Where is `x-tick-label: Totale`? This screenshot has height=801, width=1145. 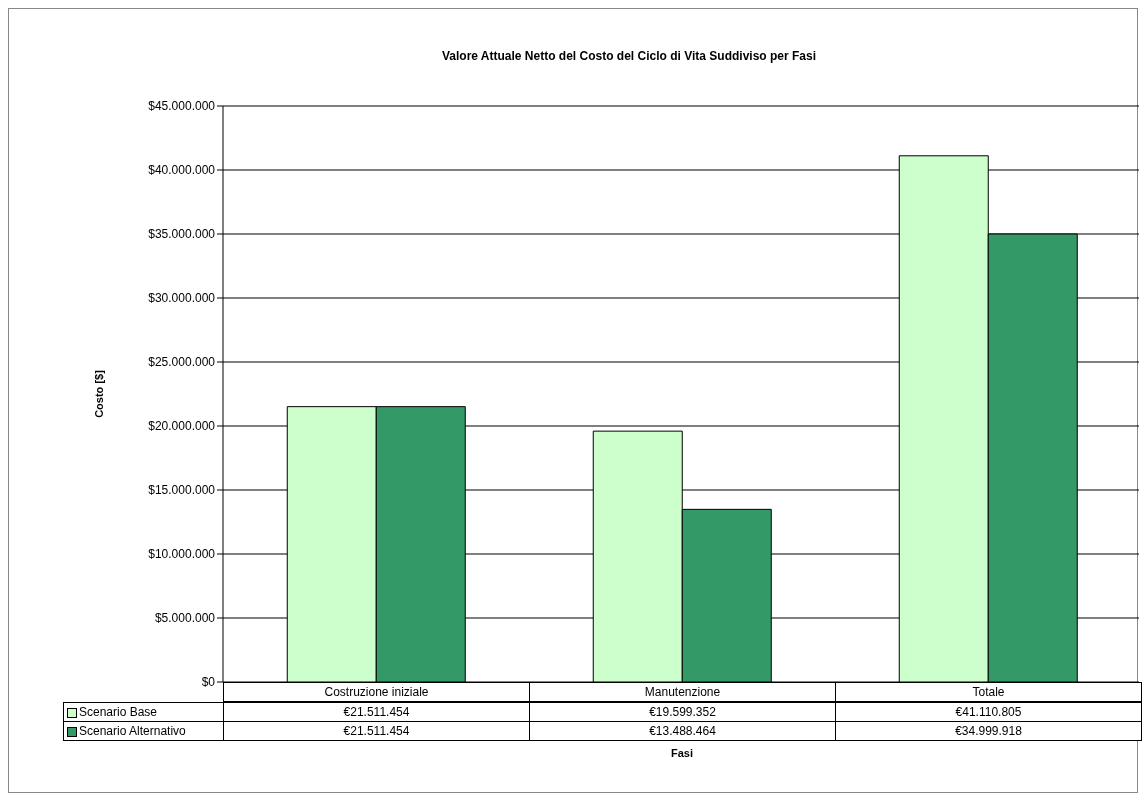
x-tick-label: Totale is located at coordinates (988, 692).